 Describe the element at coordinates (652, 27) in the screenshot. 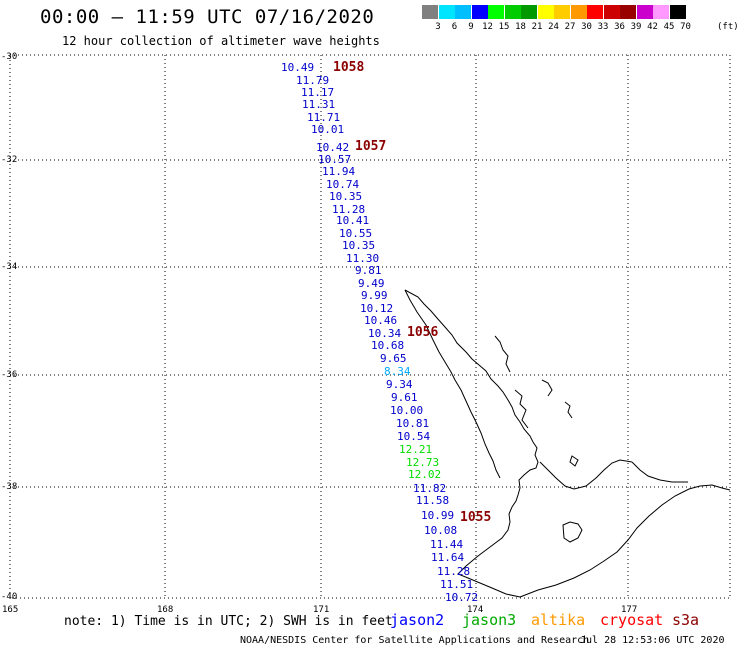

I see `colorbar-label: 42` at that location.